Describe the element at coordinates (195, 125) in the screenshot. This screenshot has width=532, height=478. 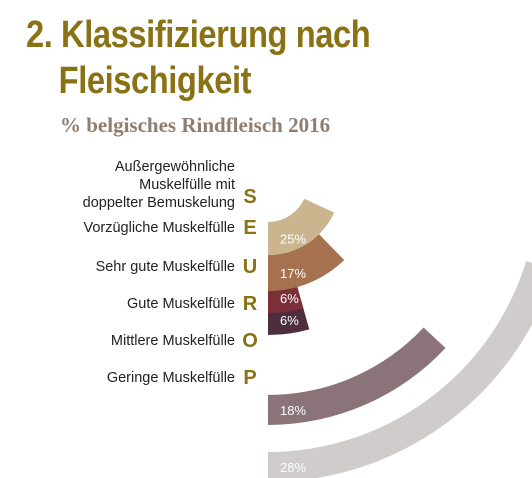
I see `chart-subtitle: % belgisches Rindfleisch 2016` at that location.